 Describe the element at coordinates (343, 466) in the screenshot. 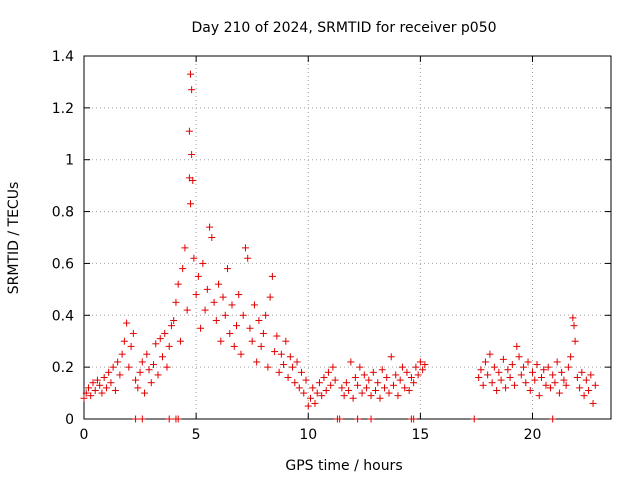

I see `x-axis-label: GPS time / hours` at that location.